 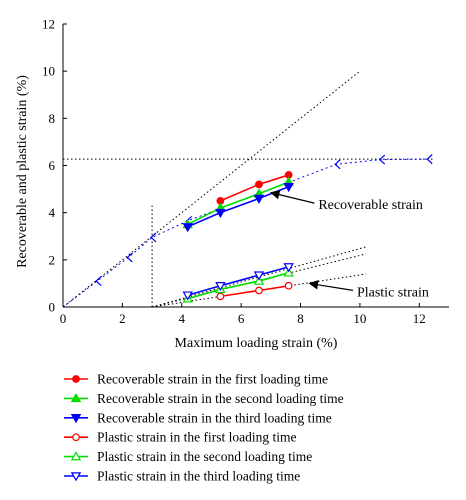 I want to click on y-tick-label: 12, so click(x=48, y=24).